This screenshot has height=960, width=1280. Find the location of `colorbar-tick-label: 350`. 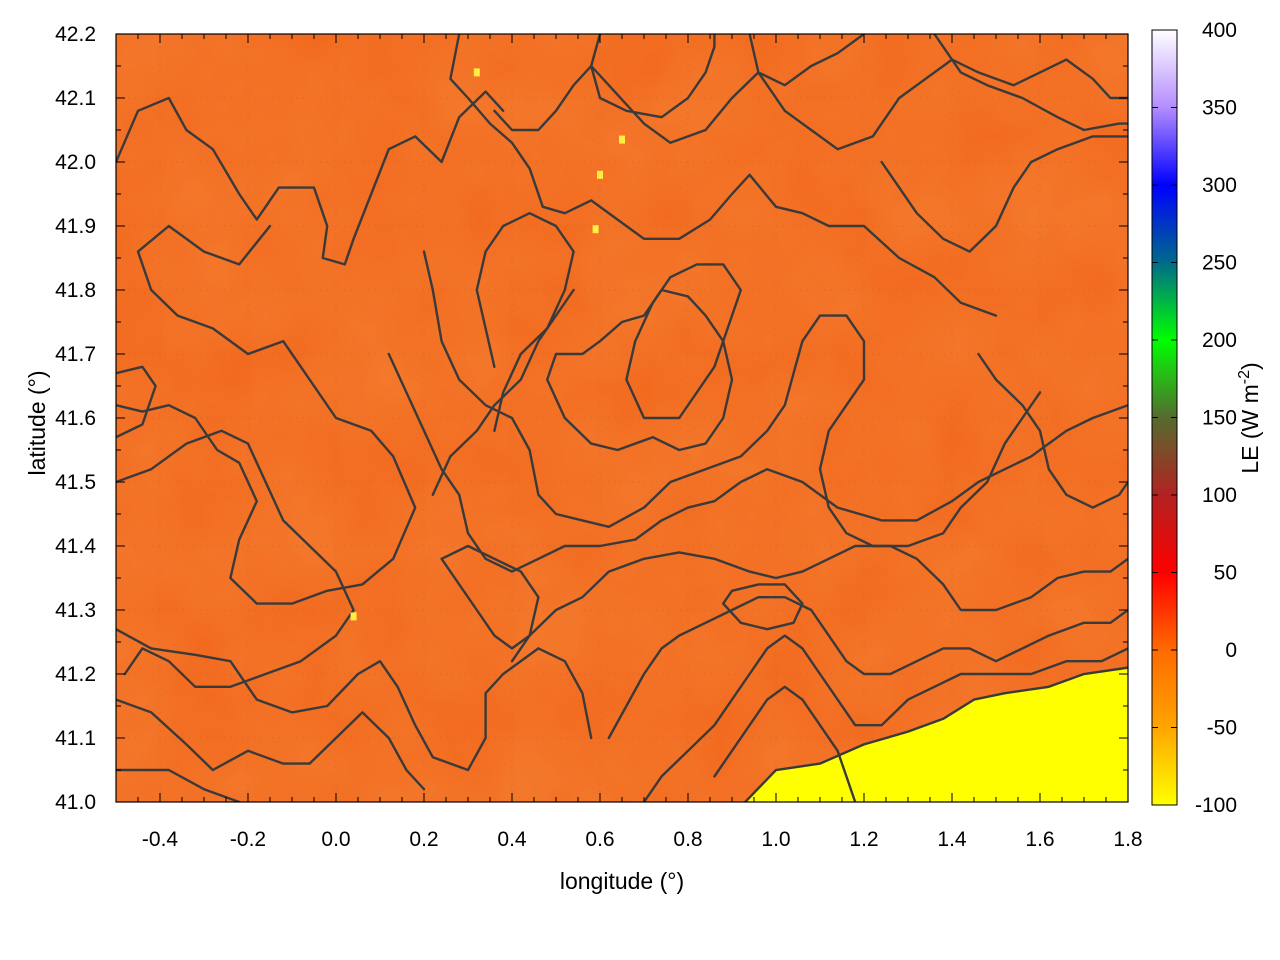

colorbar-tick-label: 350 is located at coordinates (1219, 108).